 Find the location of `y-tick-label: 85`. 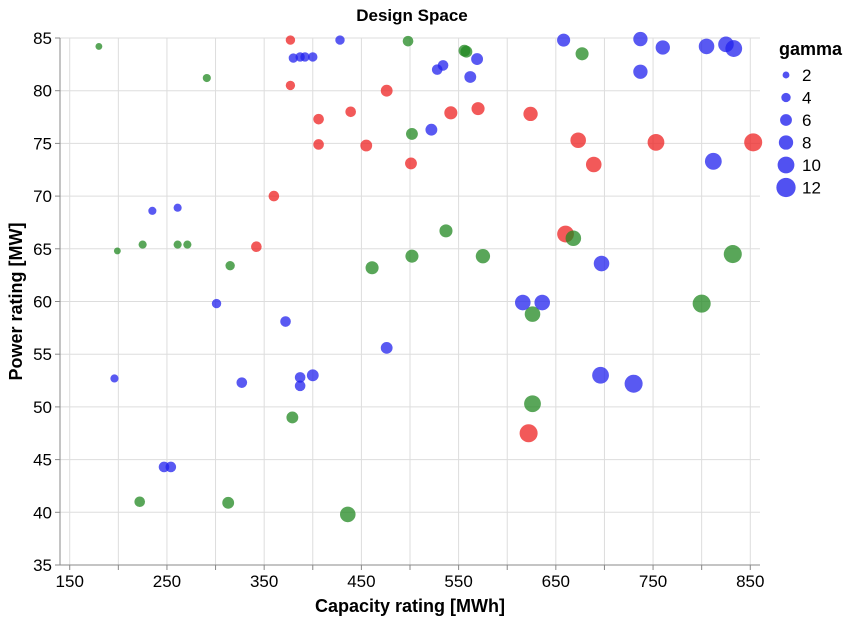

y-tick-label: 85 is located at coordinates (42, 38).